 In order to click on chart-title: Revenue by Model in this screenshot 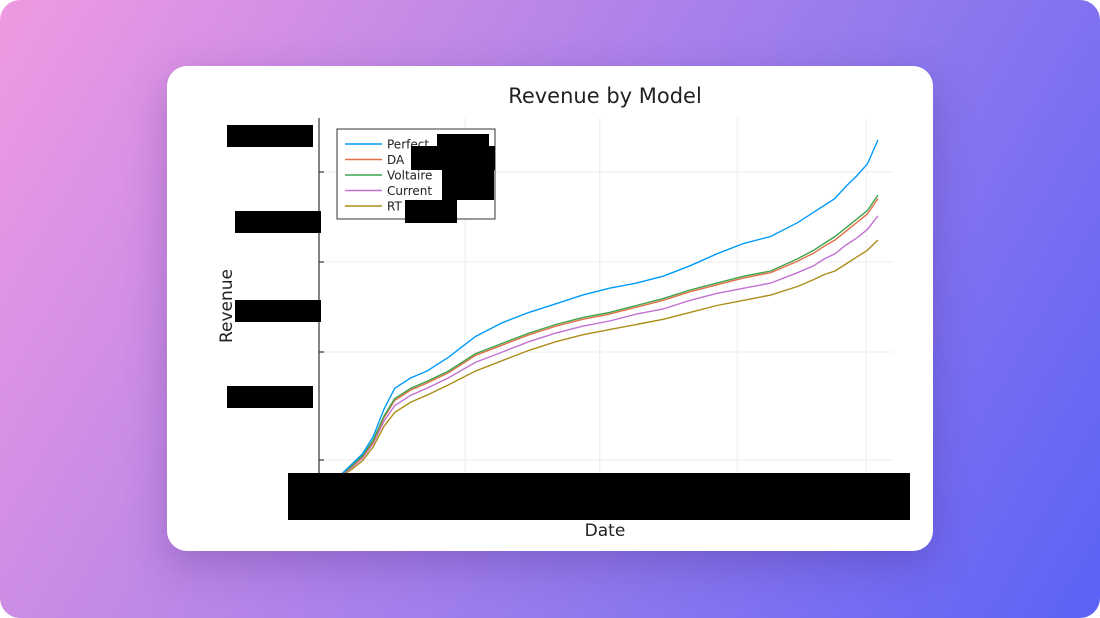, I will do `click(605, 96)`.